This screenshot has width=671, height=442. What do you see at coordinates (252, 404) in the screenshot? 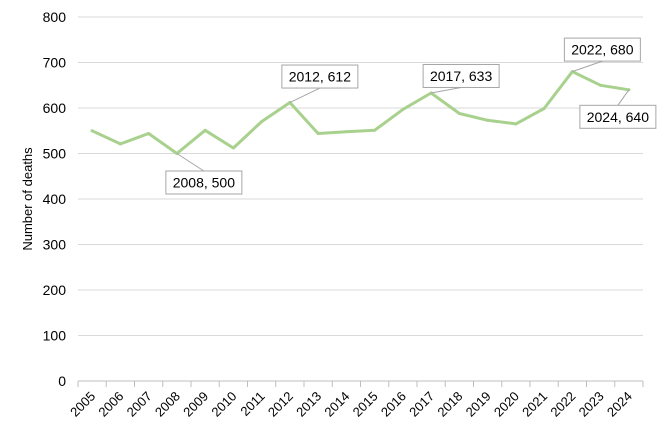
I see `x-tick-label: 2011` at bounding box center [252, 404].